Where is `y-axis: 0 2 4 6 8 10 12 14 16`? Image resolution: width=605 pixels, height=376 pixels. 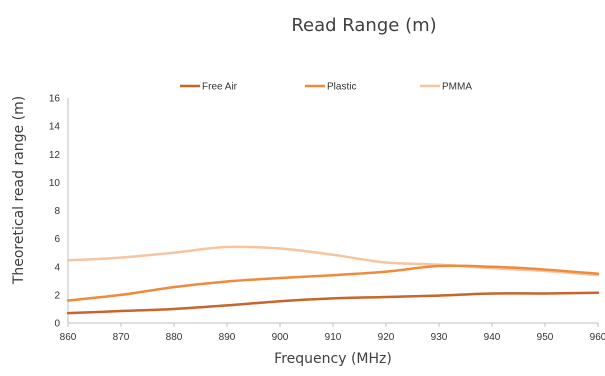
y-axis: 0 2 4 6 8 10 12 14 16 is located at coordinates (59, 212).